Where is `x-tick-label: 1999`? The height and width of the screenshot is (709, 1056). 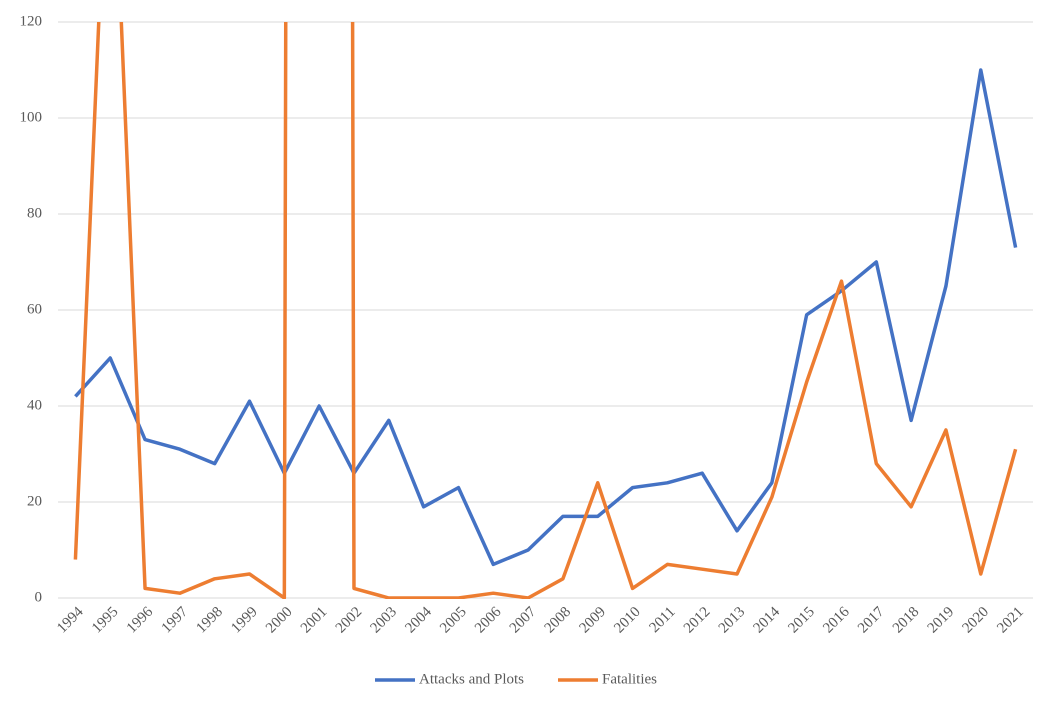 x-tick-label: 1999 is located at coordinates (244, 620).